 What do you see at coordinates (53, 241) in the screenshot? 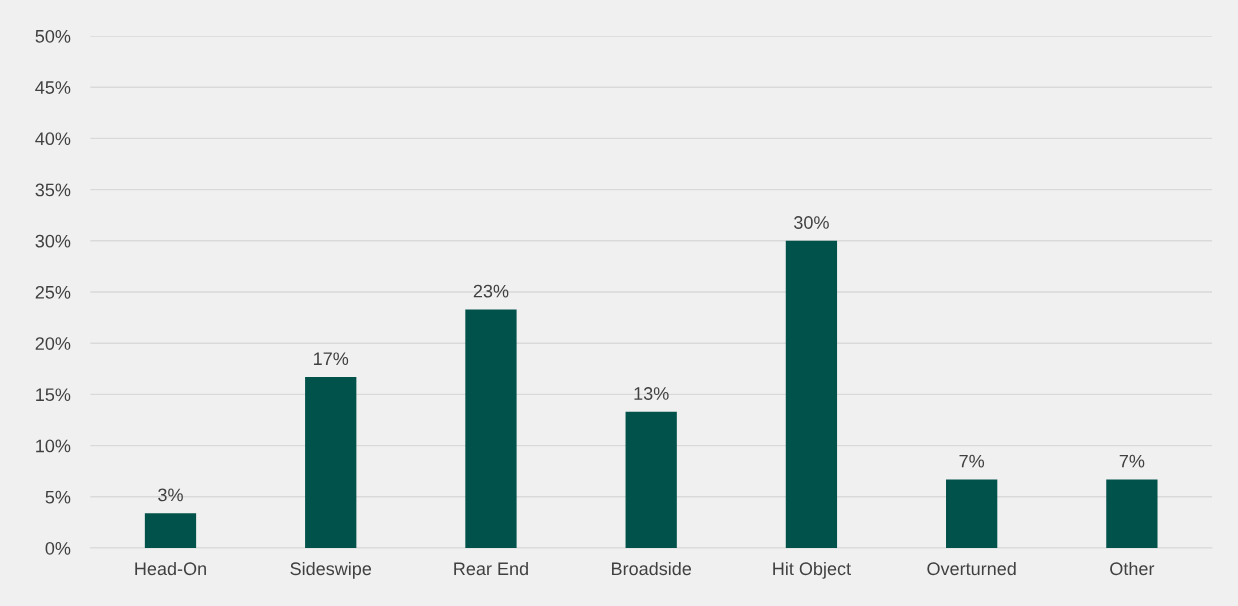
I see `y-tick-label: 30%` at bounding box center [53, 241].